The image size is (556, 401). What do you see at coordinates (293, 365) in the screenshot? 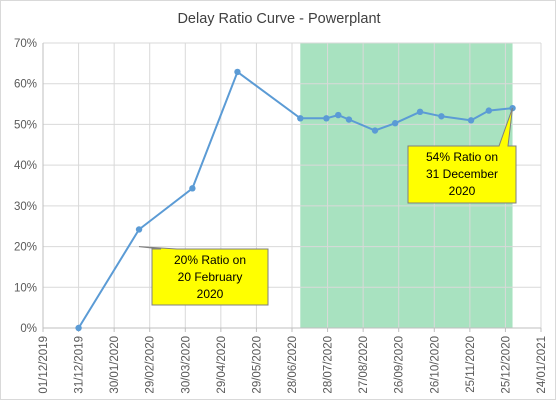
I see `x-tick-label: 28/06/2020` at bounding box center [293, 365].